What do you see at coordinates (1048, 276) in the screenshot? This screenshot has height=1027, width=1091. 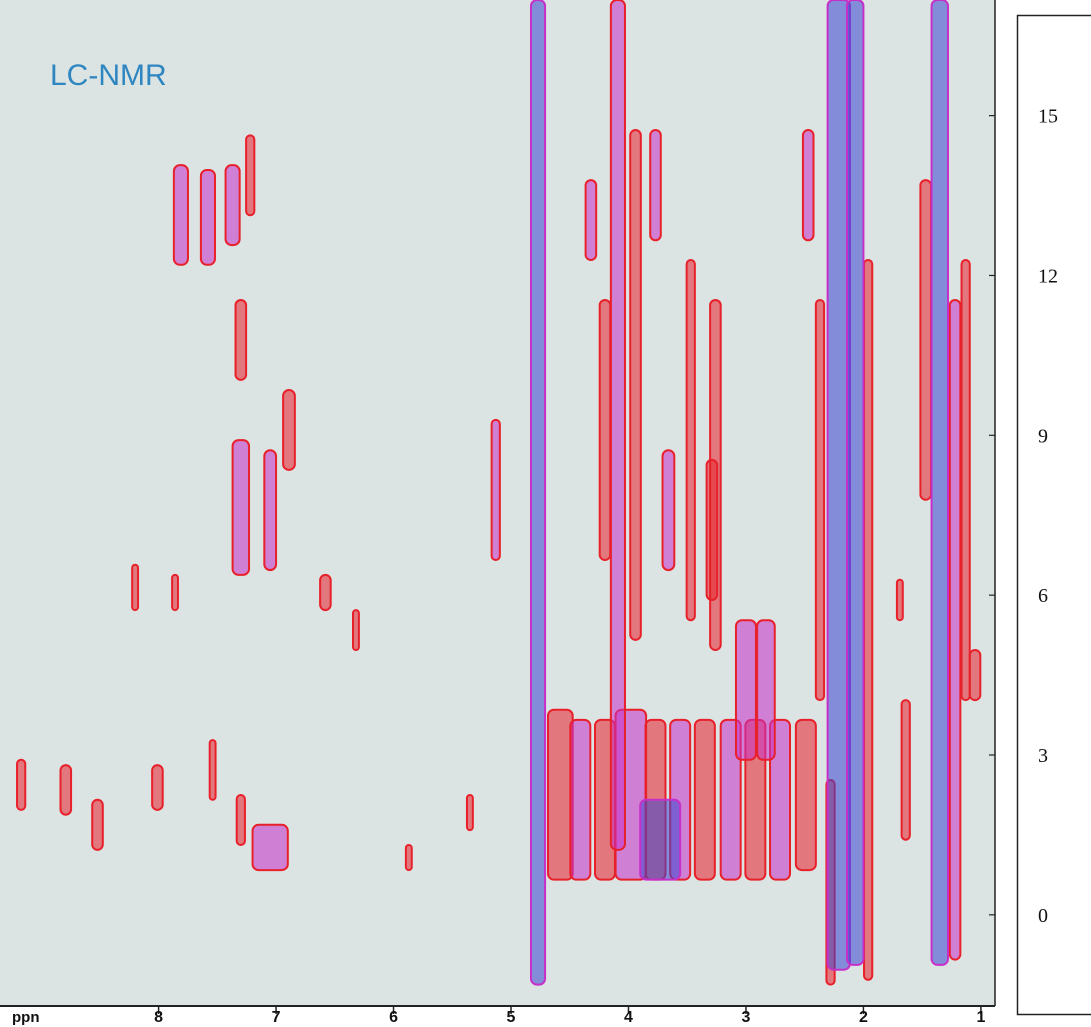 I see `y-tick-label: 12` at bounding box center [1048, 276].